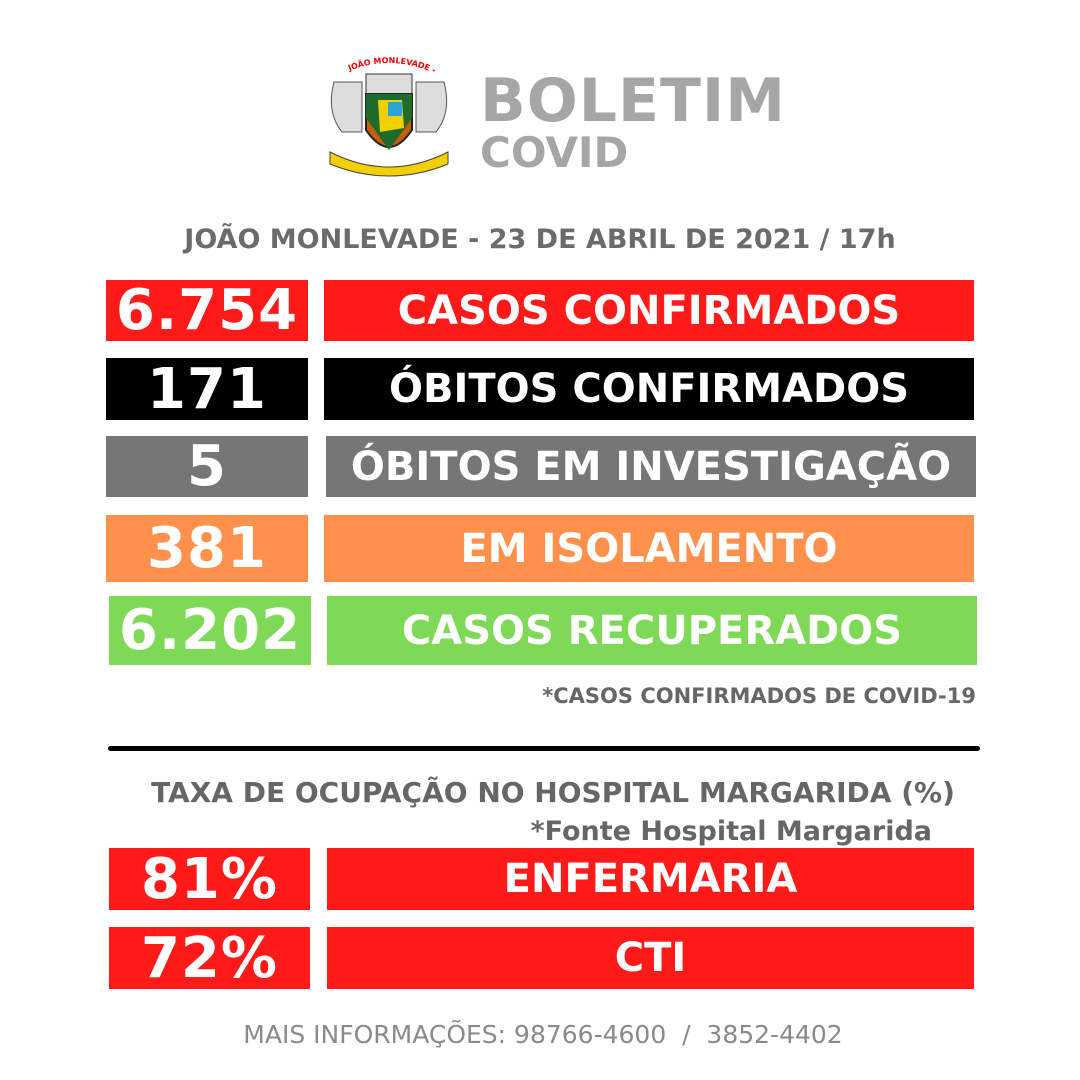 This screenshot has height=1080, width=1080. I want to click on city-coat-of-arms-logo: JOÃO MONLEVADE - M.G., so click(387, 112).